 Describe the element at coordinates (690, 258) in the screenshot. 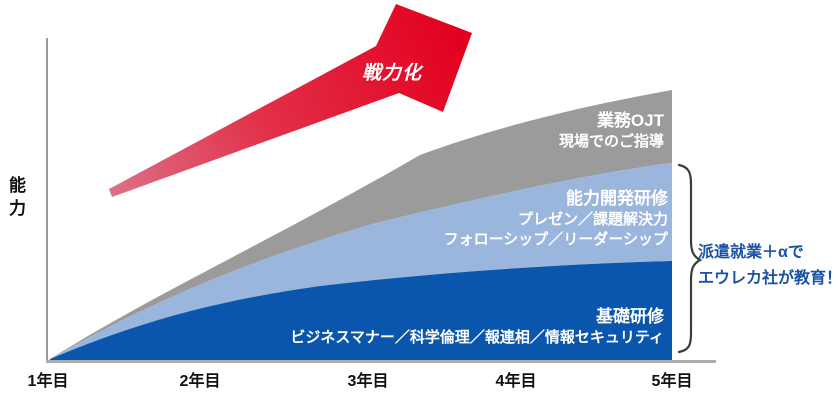

I see `brace-icon` at that location.